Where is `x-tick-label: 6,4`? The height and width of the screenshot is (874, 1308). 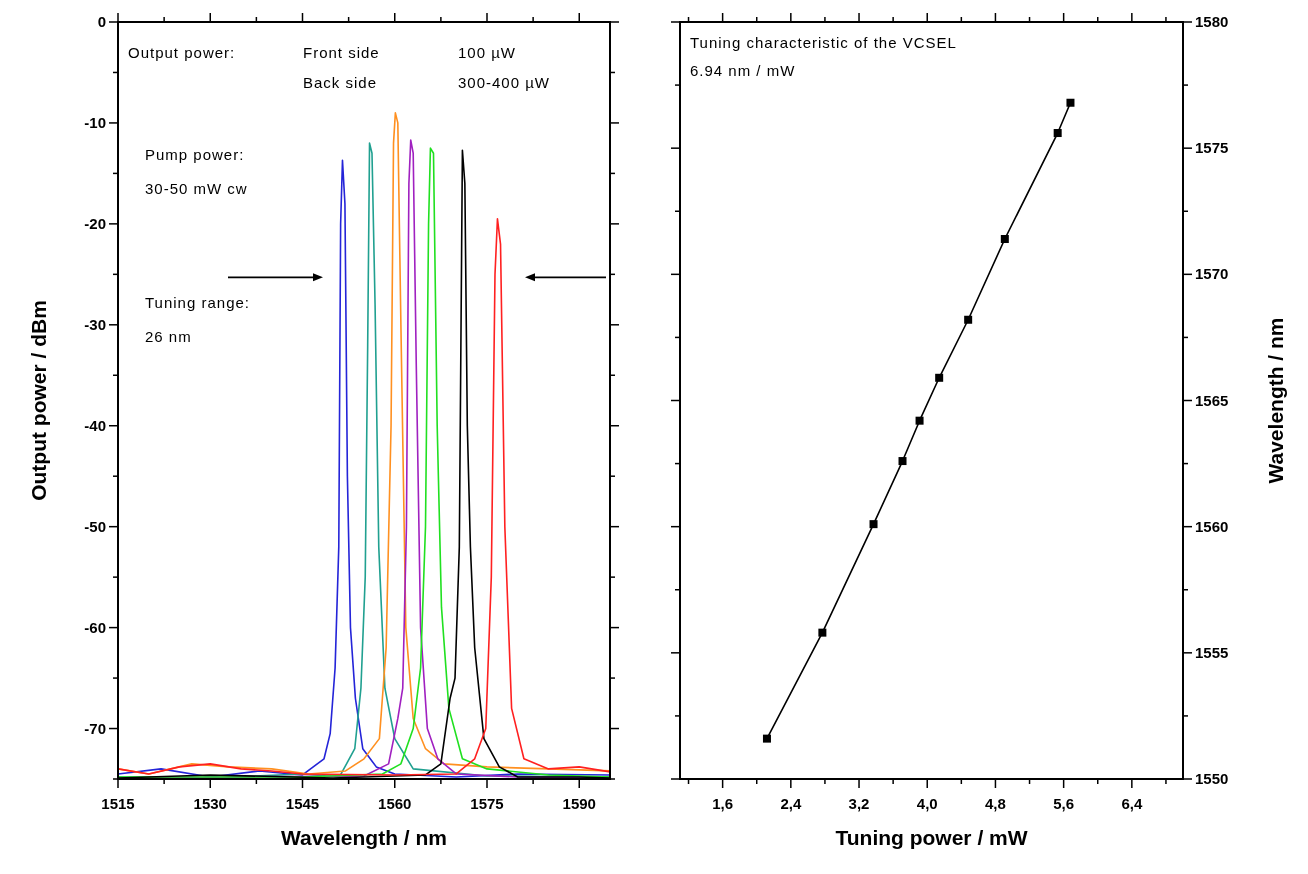 x-tick-label: 6,4 is located at coordinates (1132, 803).